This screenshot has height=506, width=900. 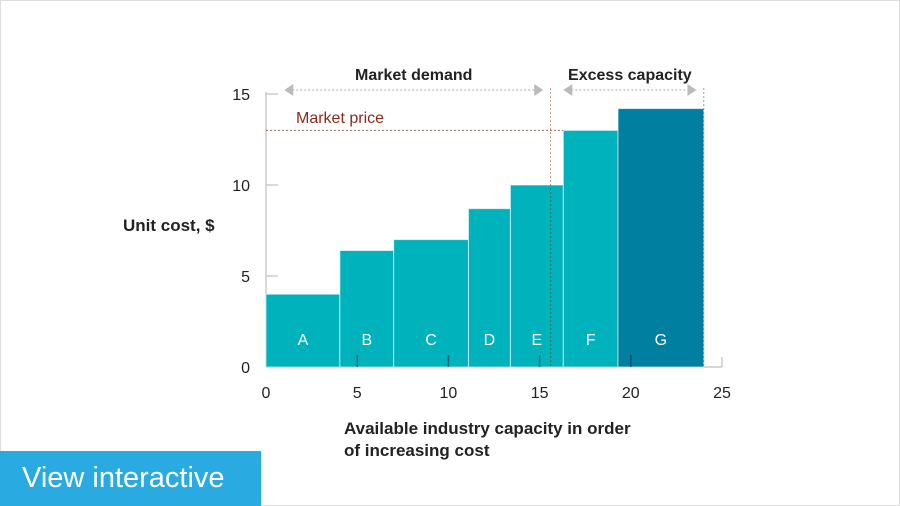 I want to click on bar-label: B, so click(x=366, y=340).